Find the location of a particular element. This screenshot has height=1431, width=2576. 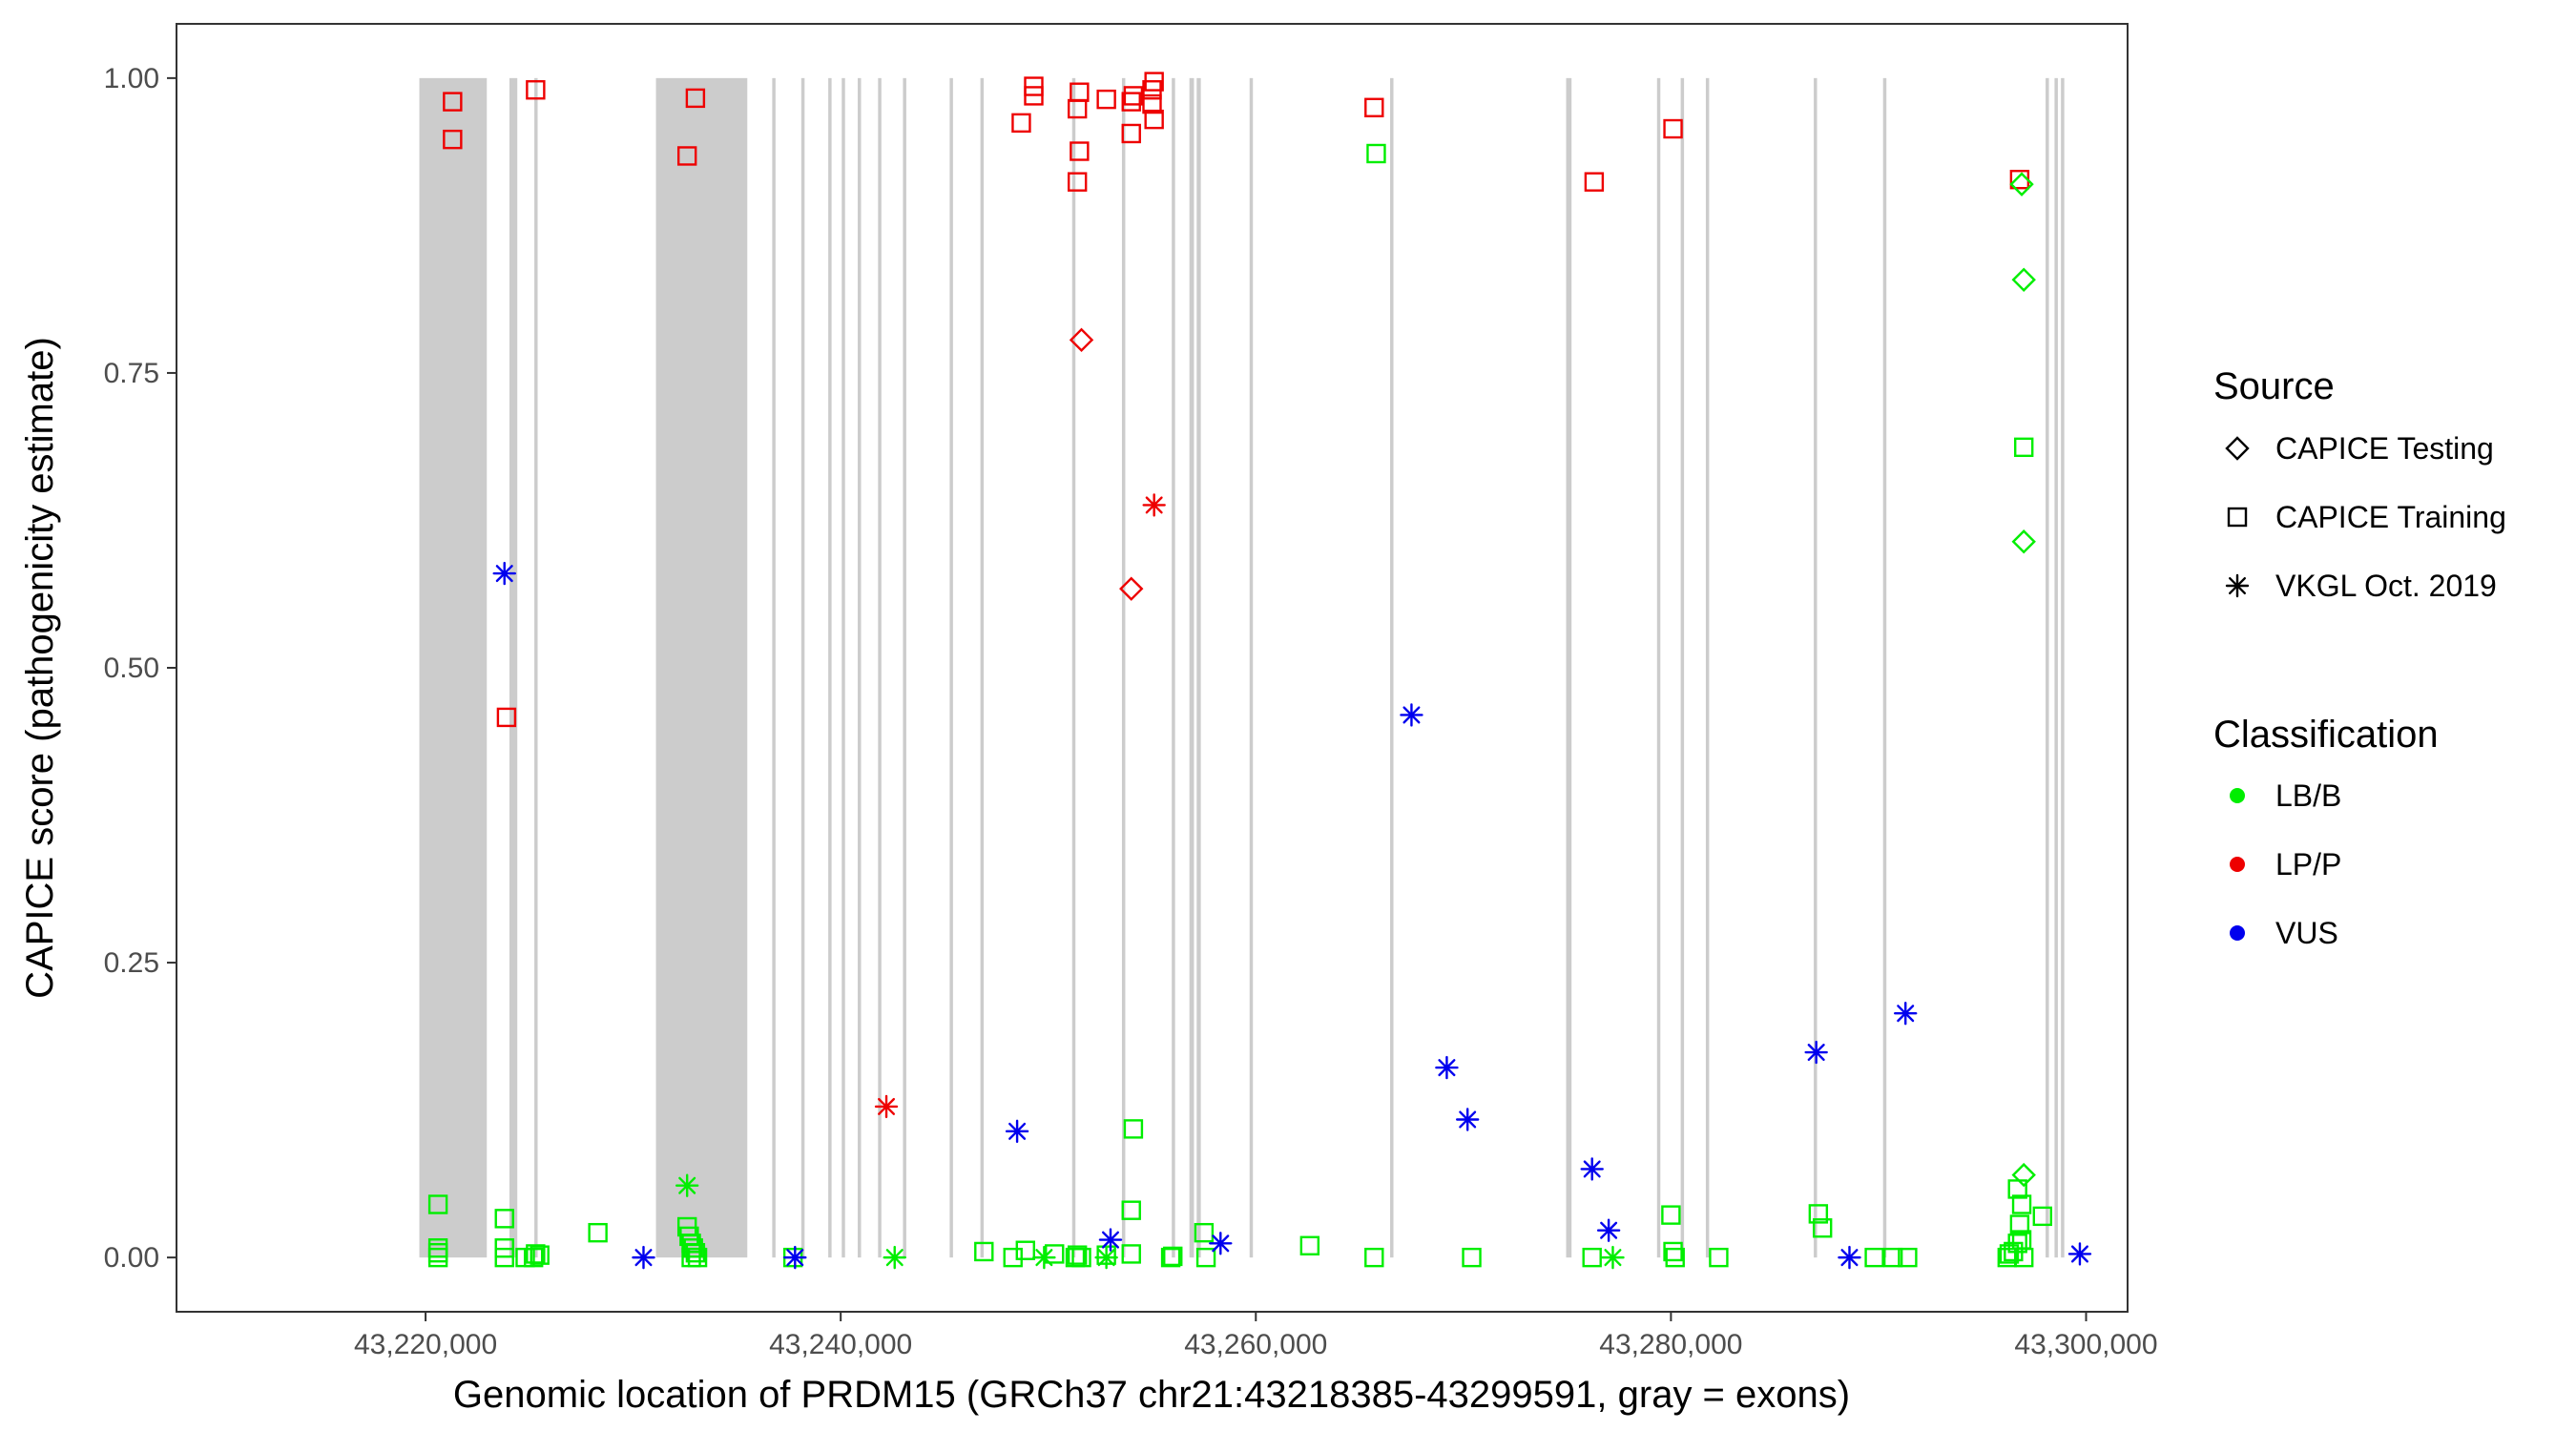

y-tick-label: 1.00 is located at coordinates (131, 78).